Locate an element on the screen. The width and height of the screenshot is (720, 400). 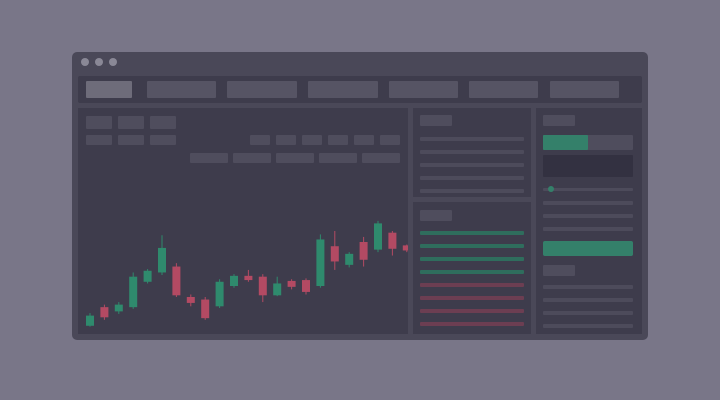
amount-slider is located at coordinates (588, 189).